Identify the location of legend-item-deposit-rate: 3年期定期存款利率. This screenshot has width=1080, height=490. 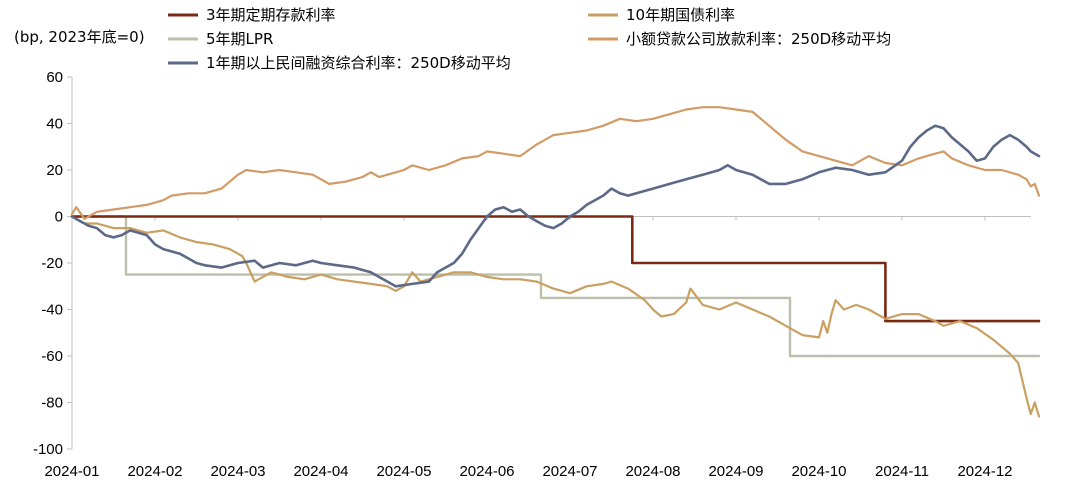
(252, 15).